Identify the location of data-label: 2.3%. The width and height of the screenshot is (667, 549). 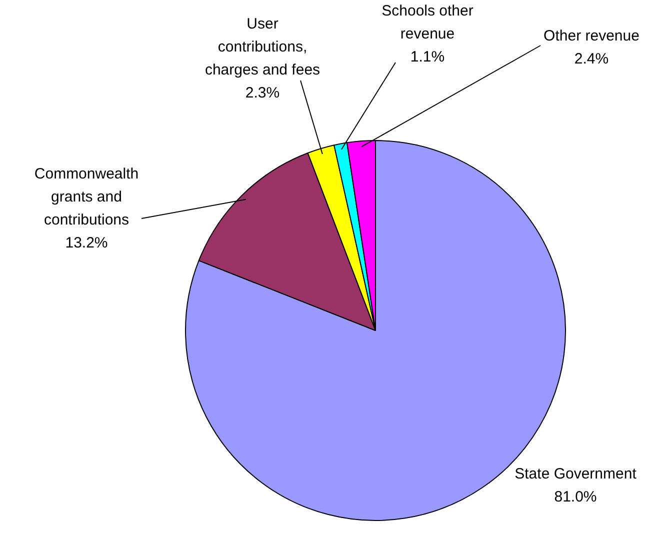
(262, 93).